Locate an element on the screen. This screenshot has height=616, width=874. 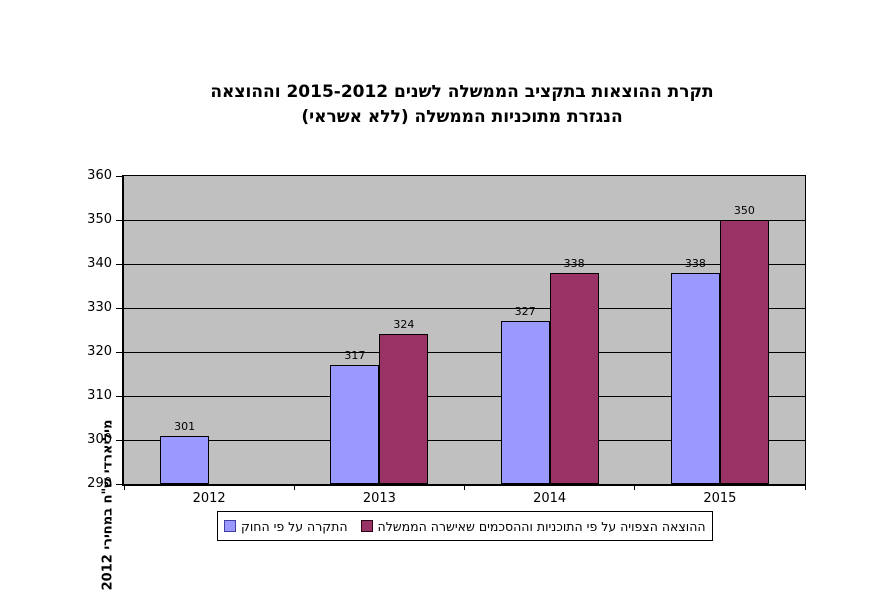
x-category-label: 2013 is located at coordinates (379, 498).